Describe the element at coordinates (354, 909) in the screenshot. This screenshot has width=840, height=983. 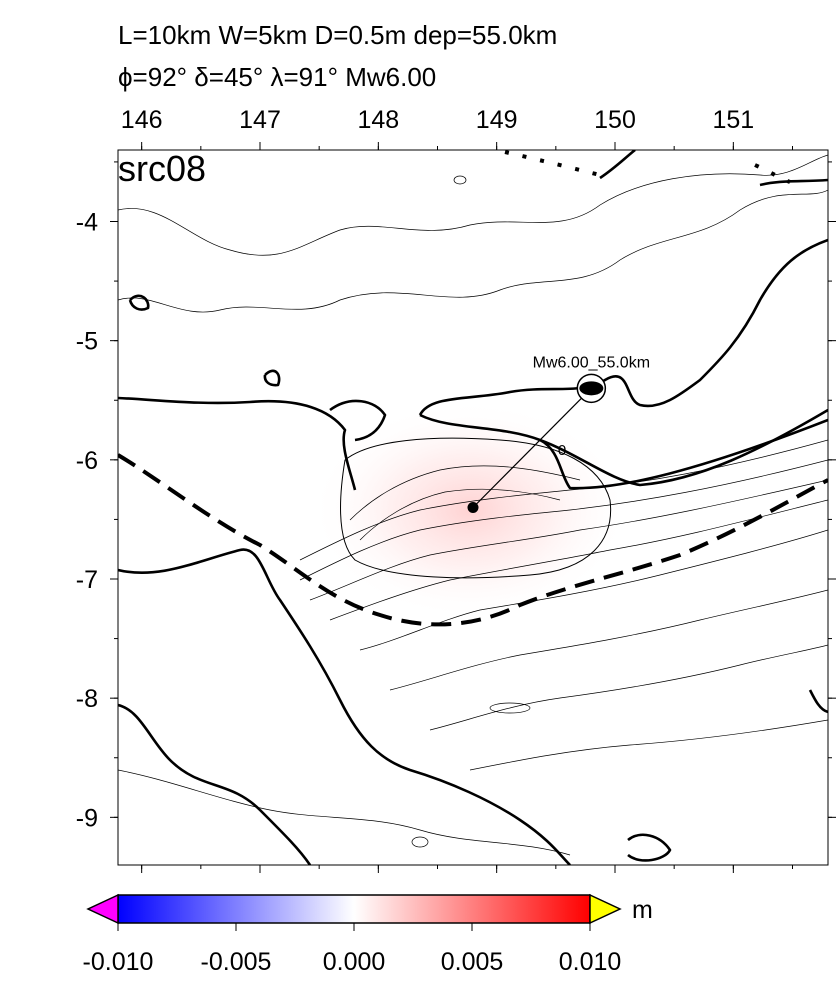
I see `colorbar-gradient` at that location.